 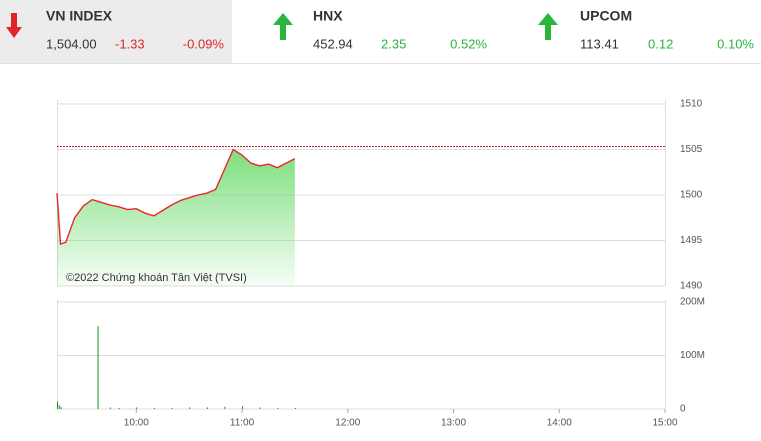 I want to click on y-tick-label: 1510, so click(x=691, y=104).